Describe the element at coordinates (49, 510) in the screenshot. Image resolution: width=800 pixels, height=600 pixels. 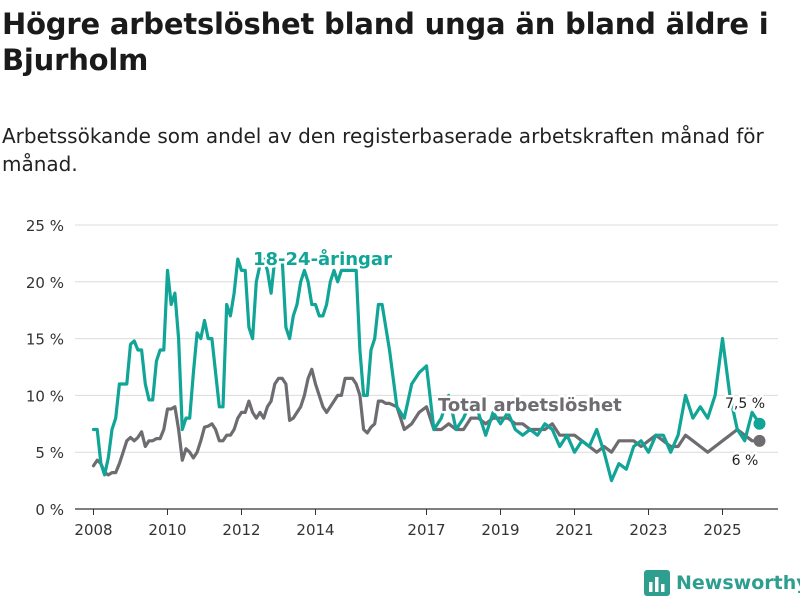
I see `y-tick-label: 0 %` at that location.